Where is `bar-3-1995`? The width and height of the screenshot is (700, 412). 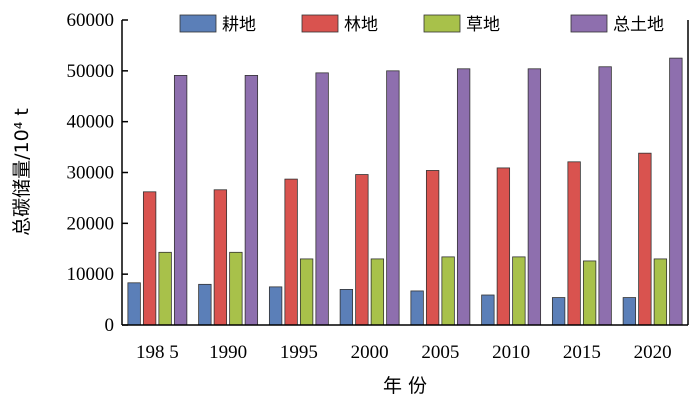
bar-3-1995 is located at coordinates (306, 292).